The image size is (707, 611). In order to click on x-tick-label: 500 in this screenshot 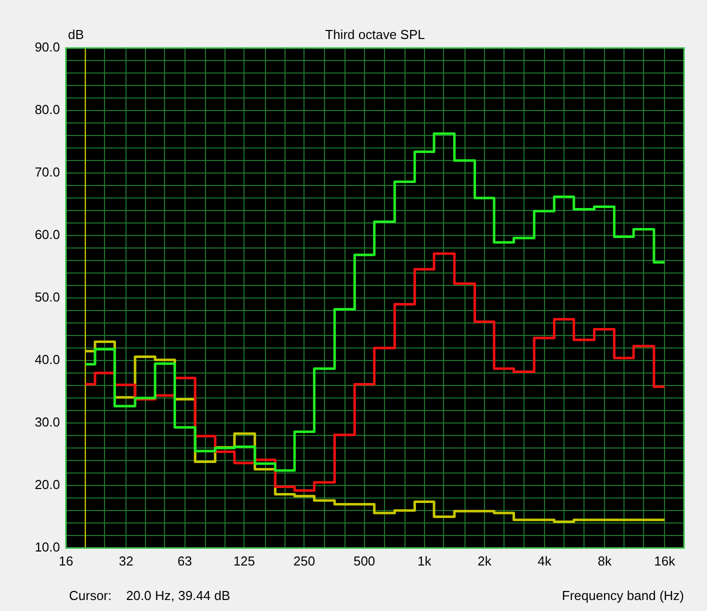, I will do `click(364, 560)`.